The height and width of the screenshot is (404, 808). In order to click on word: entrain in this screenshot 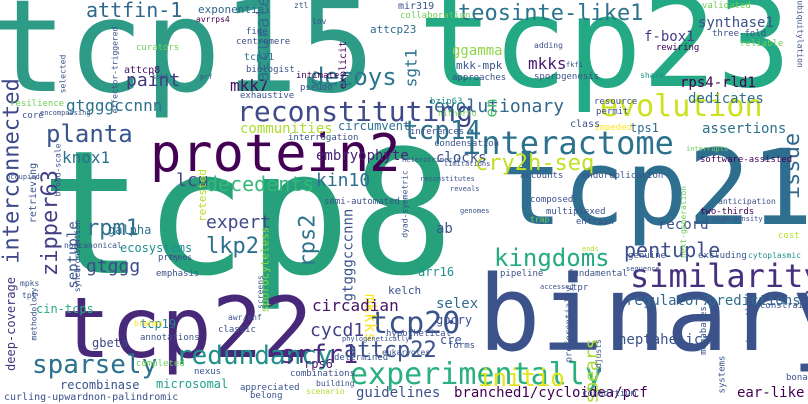, I will do `click(595, 222)`.